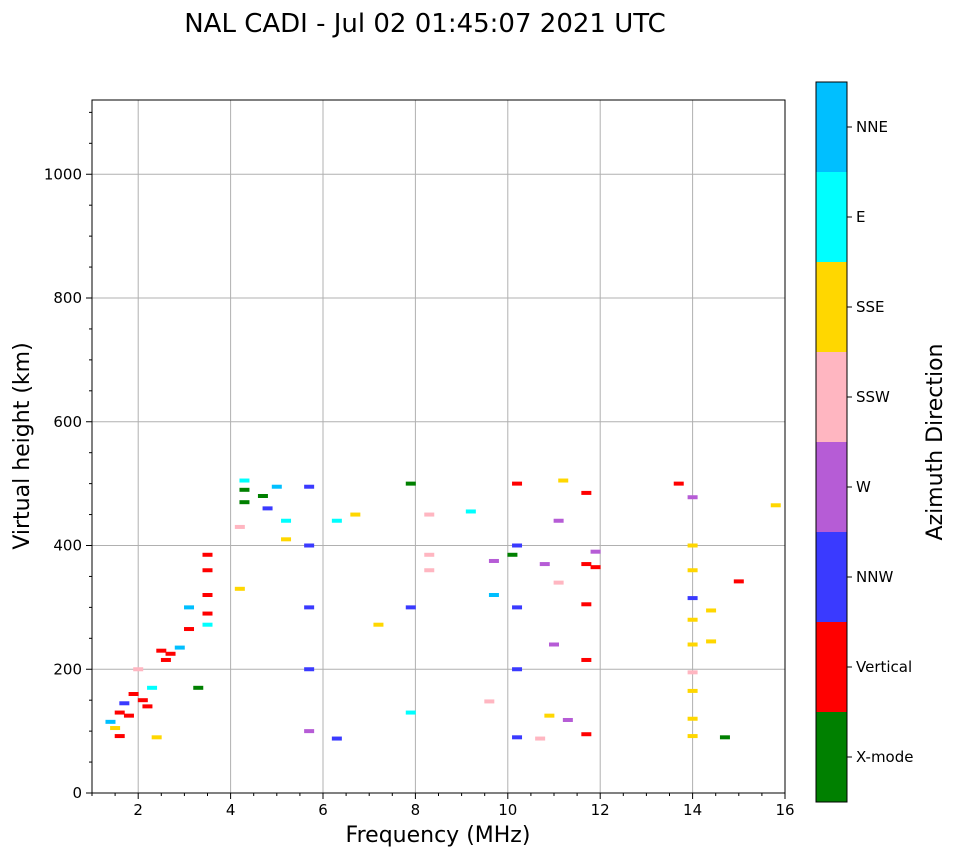 This screenshot has height=857, width=958. I want to click on x-tick-label: 6, so click(323, 810).